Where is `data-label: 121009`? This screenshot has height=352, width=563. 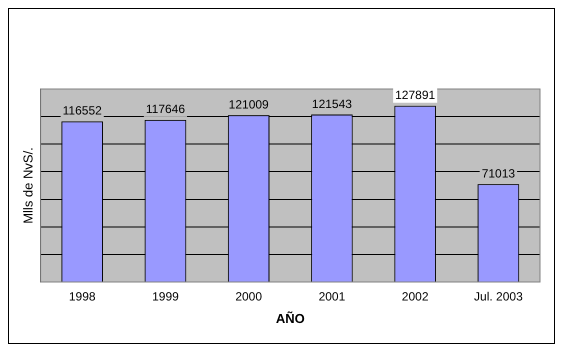
data-label: 121009 is located at coordinates (249, 104).